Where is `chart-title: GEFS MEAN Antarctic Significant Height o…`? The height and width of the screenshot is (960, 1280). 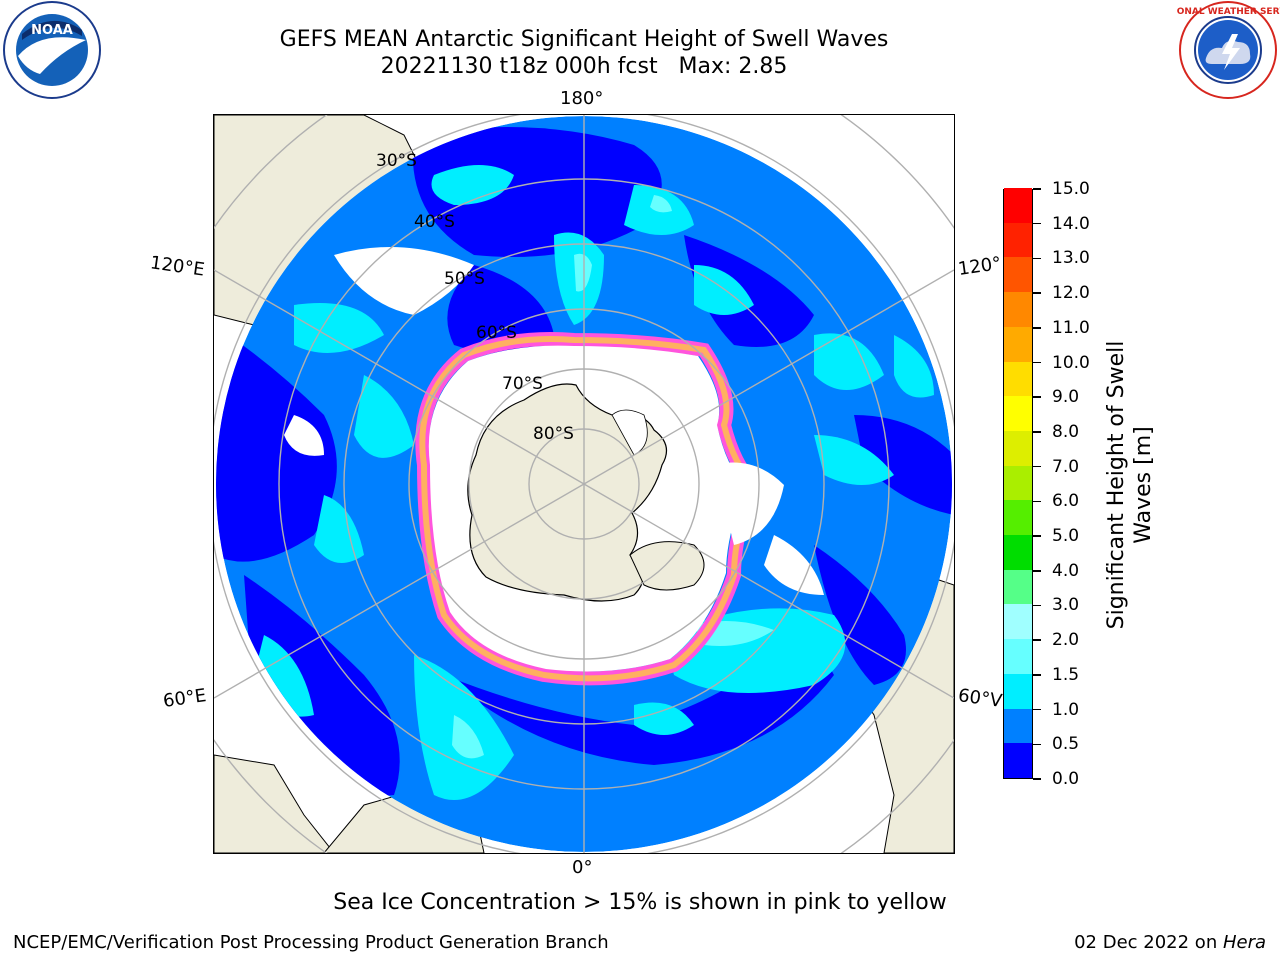 chart-title: GEFS MEAN Antarctic Significant Height o… is located at coordinates (584, 39).